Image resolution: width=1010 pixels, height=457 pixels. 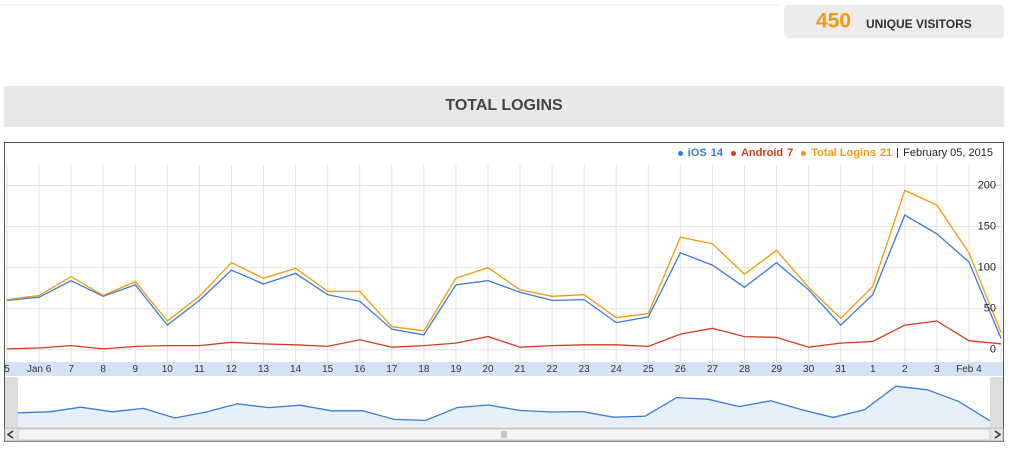 I want to click on x-tick-label: 29, so click(x=777, y=369).